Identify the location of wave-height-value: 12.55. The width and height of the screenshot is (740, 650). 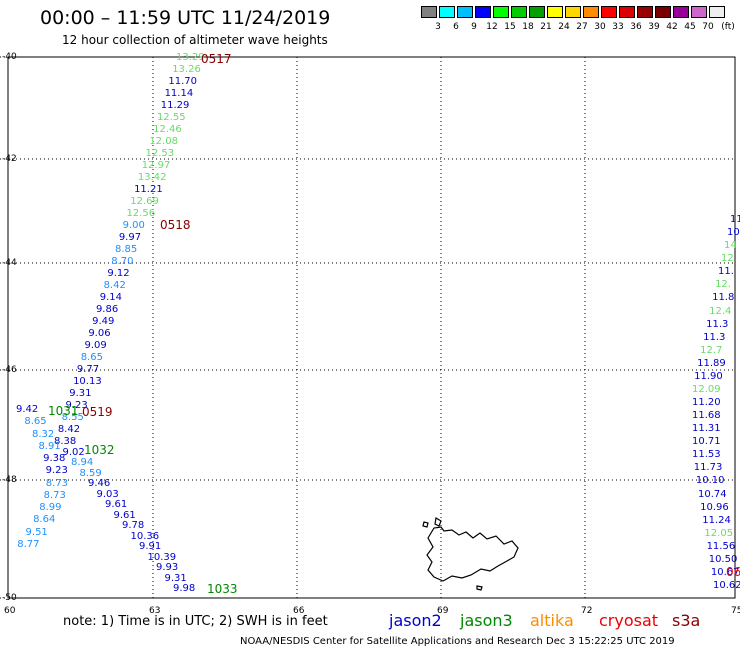
(171, 117).